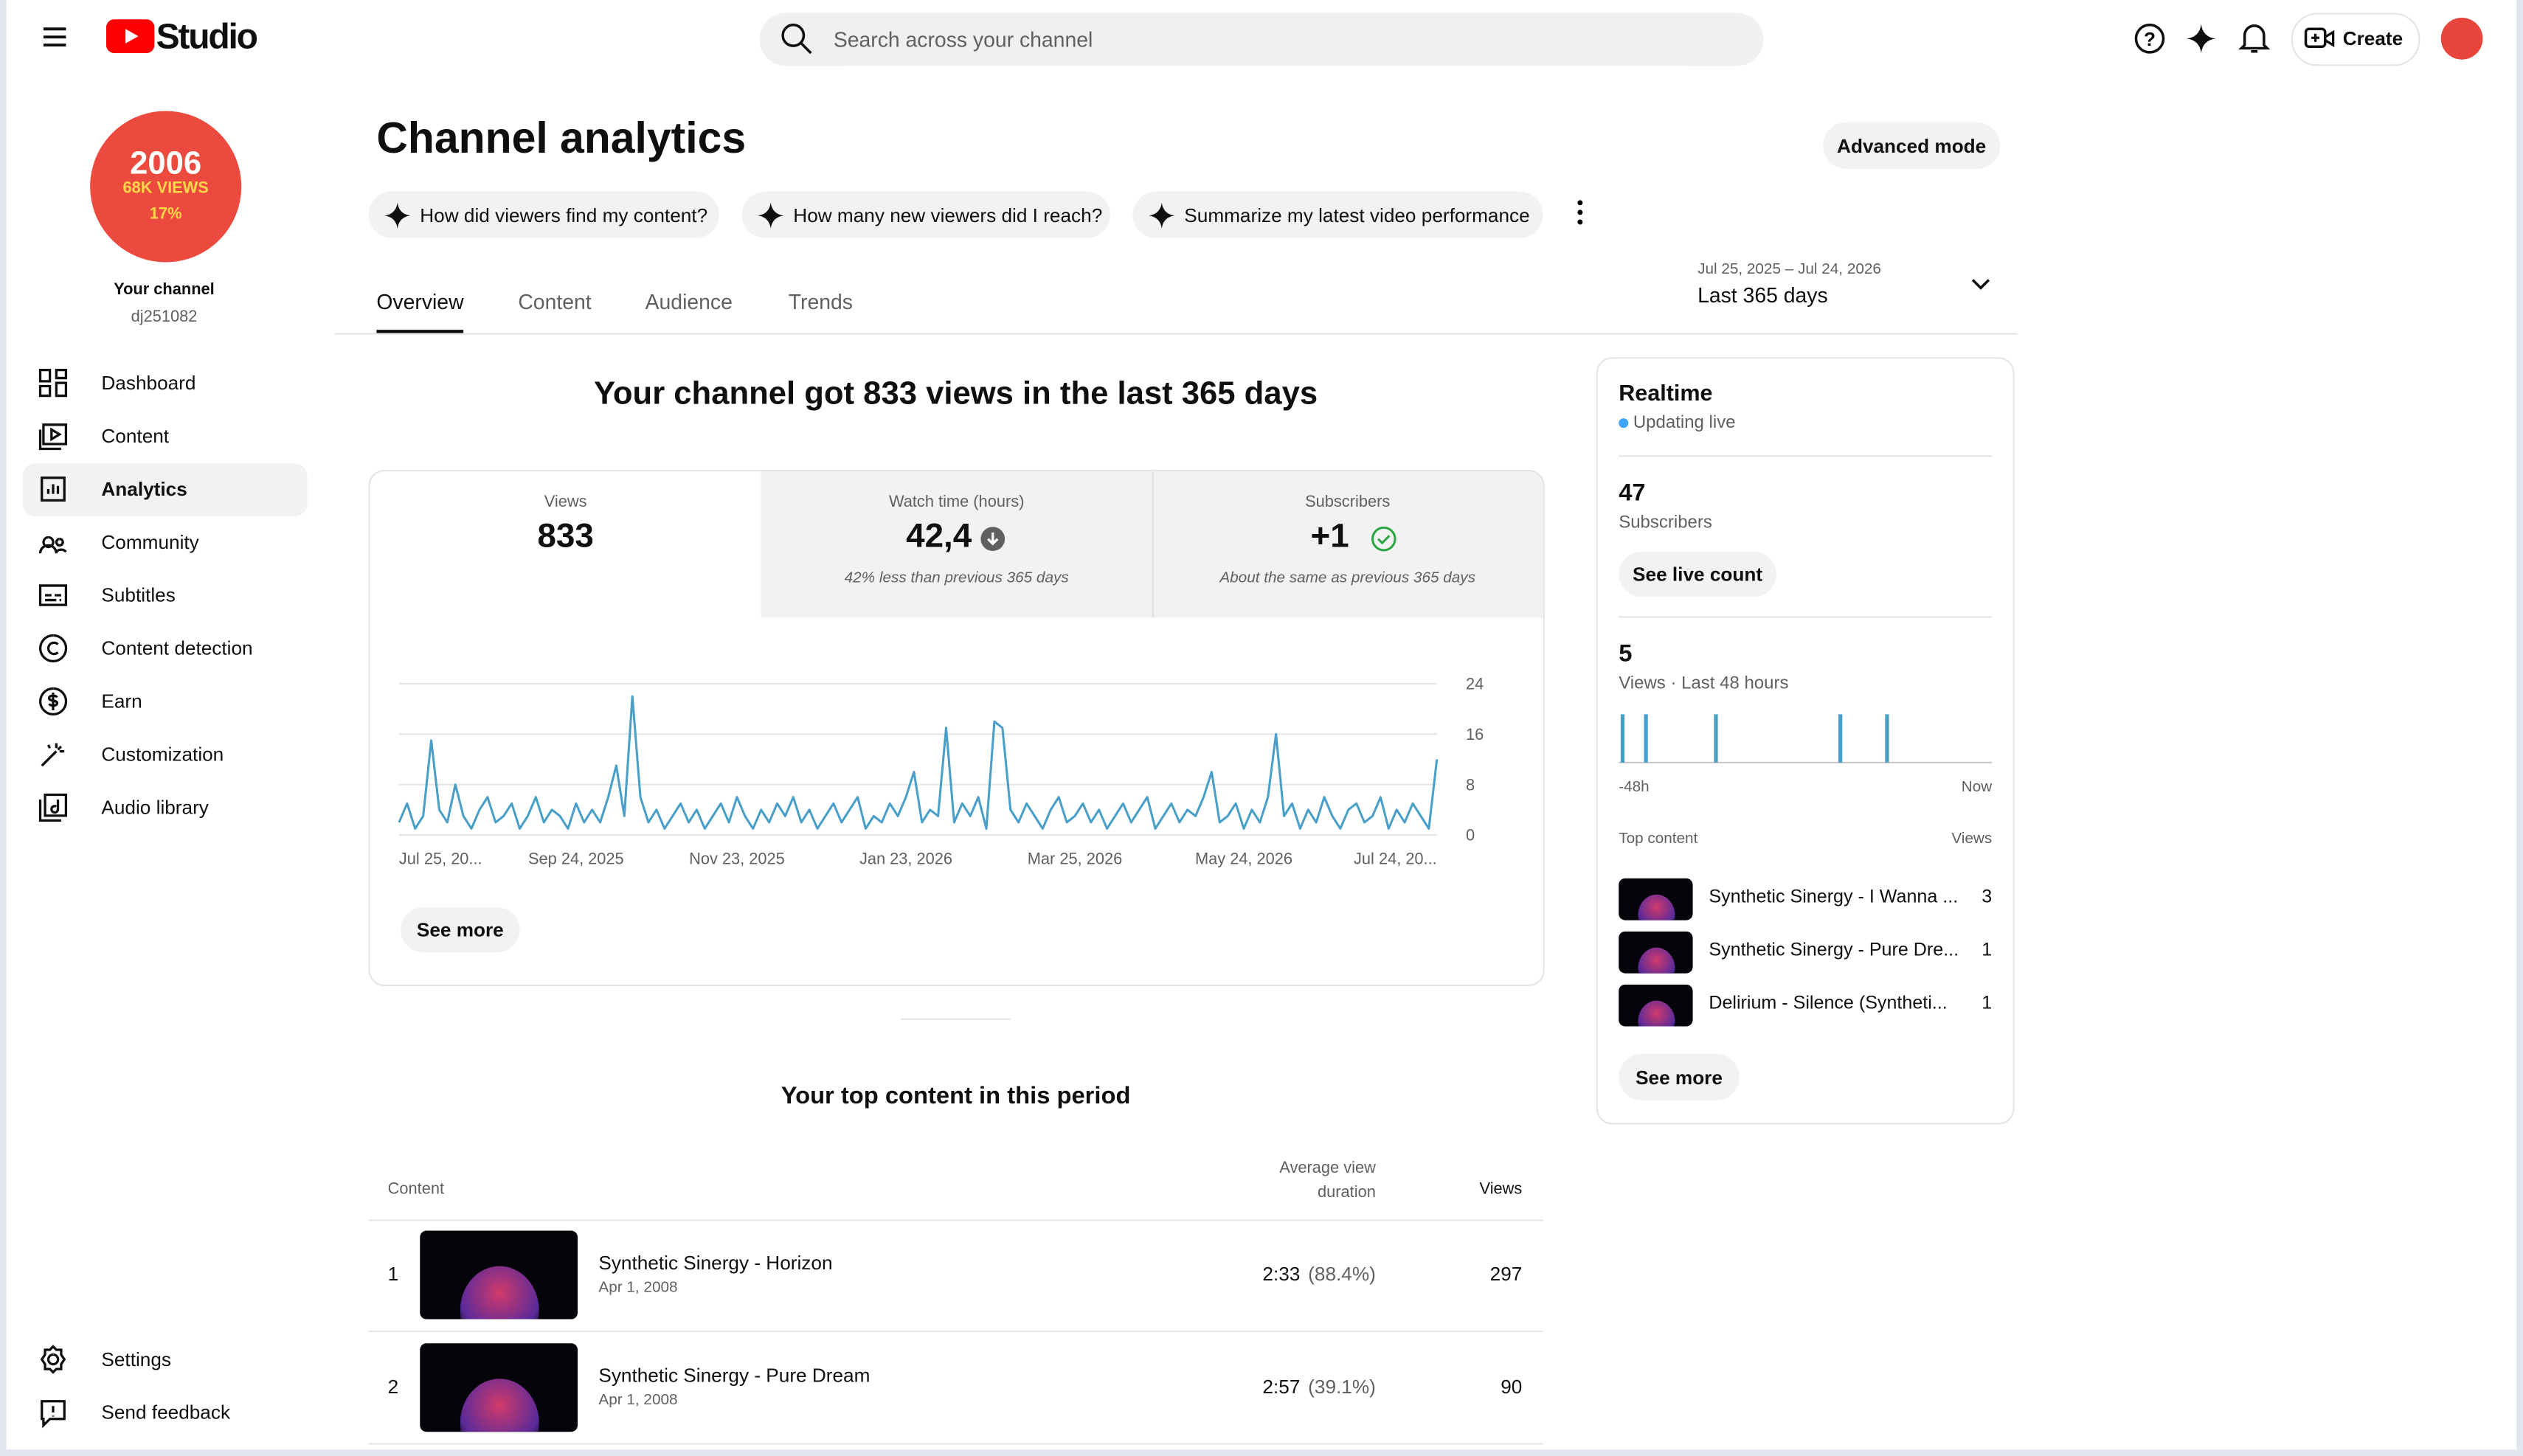 The image size is (2523, 1456). Describe the element at coordinates (1666, 392) in the screenshot. I see `realtime-title: Realtime` at that location.